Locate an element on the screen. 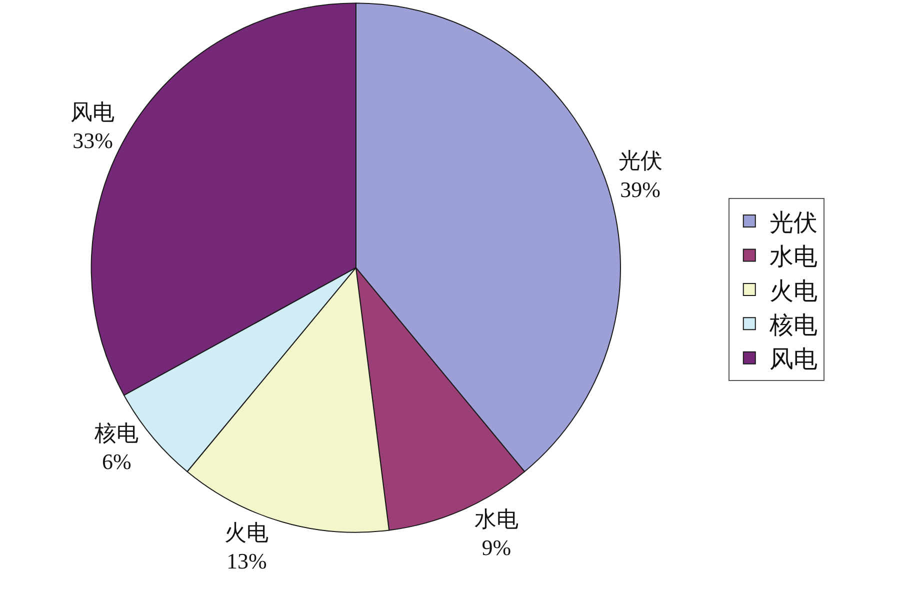 The image size is (922, 603). data-label: 33% is located at coordinates (92, 140).